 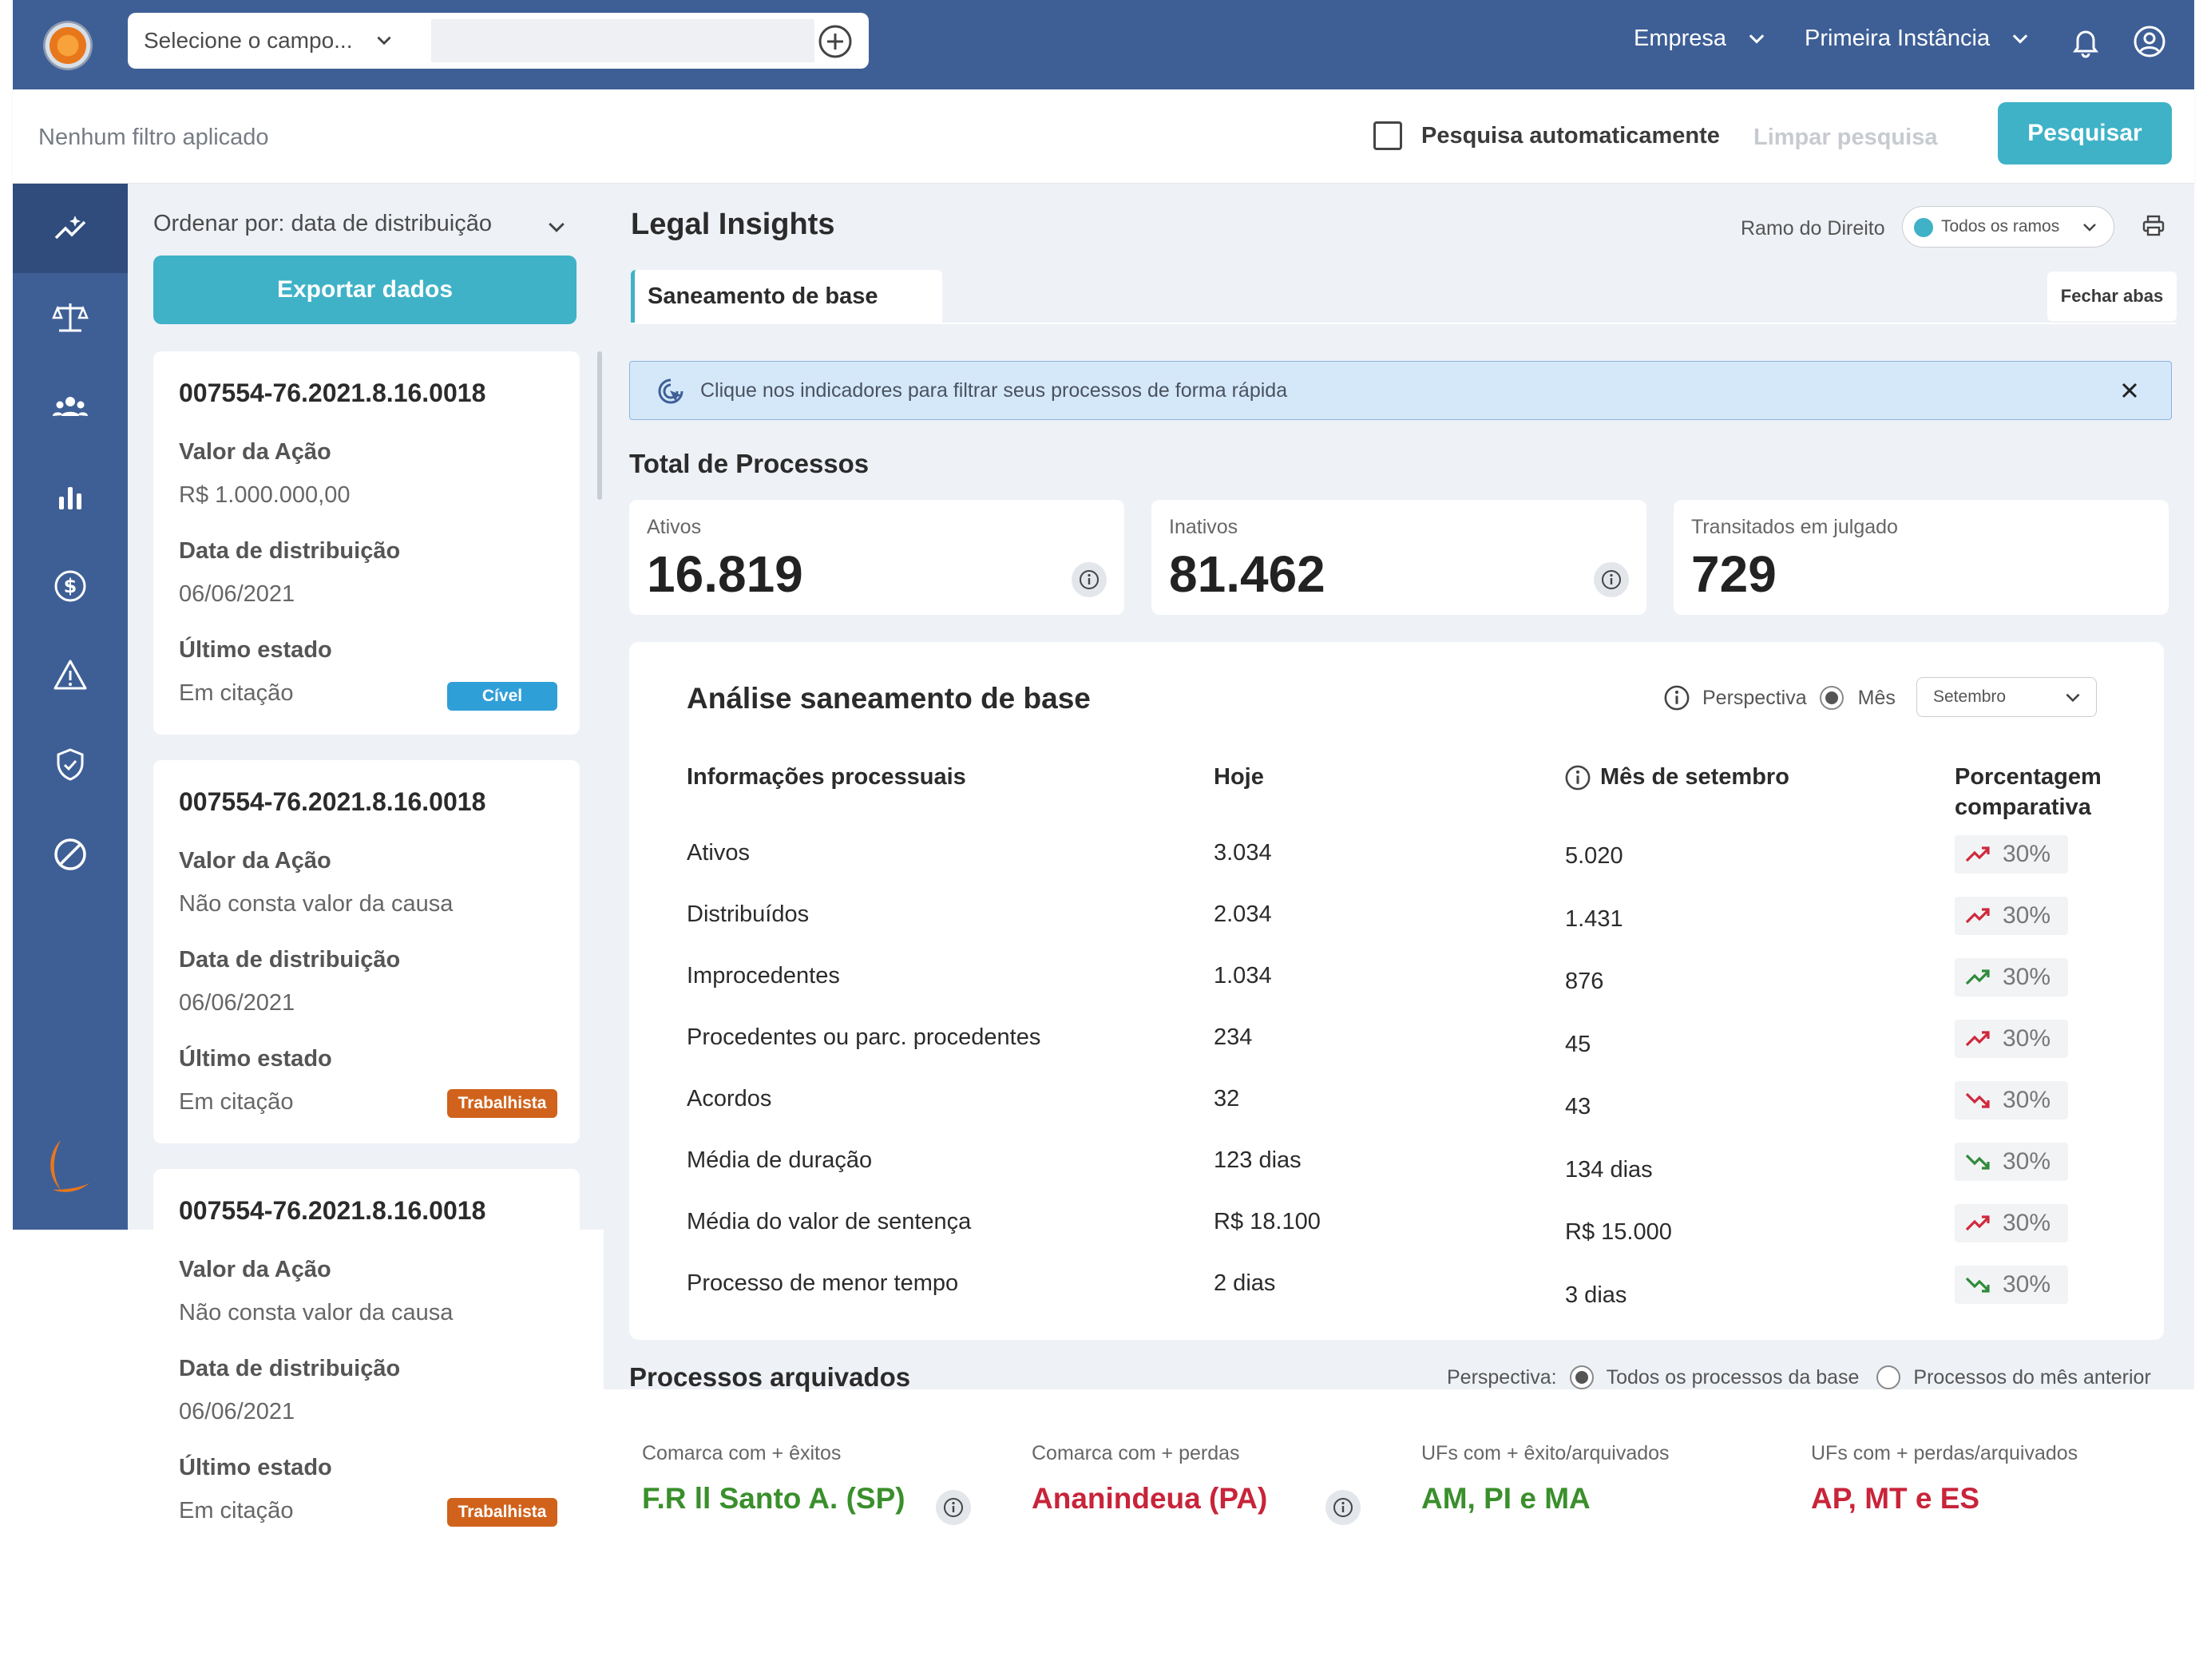 What do you see at coordinates (1734, 574) in the screenshot?
I see `kpi-value: 729` at bounding box center [1734, 574].